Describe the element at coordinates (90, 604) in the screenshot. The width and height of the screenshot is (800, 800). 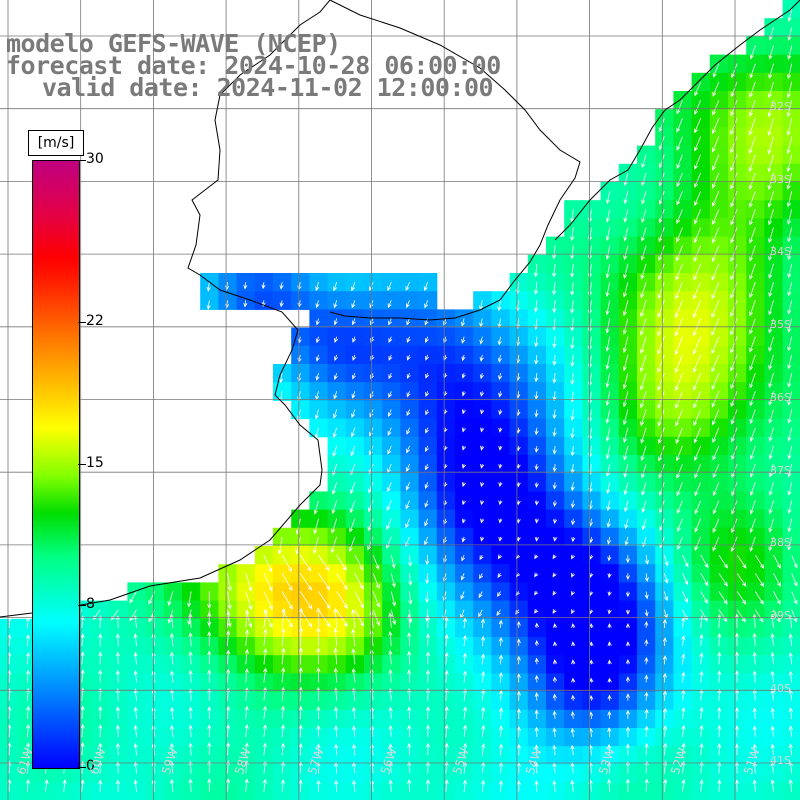
I see `colorbar-tick-label: 8` at that location.